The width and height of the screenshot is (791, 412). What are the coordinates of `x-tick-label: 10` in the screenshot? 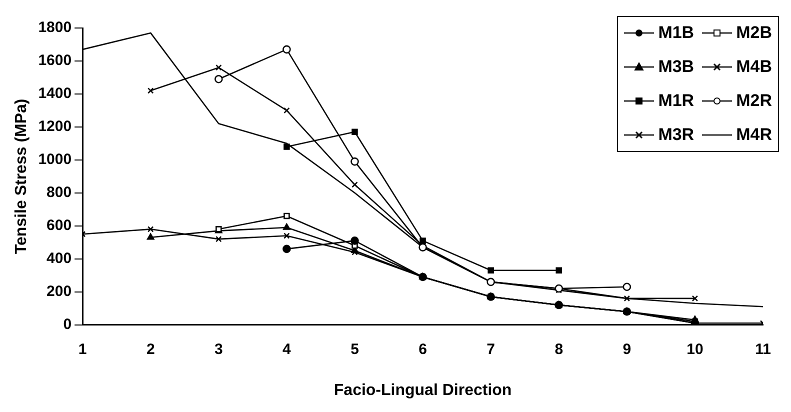 It's located at (695, 349).